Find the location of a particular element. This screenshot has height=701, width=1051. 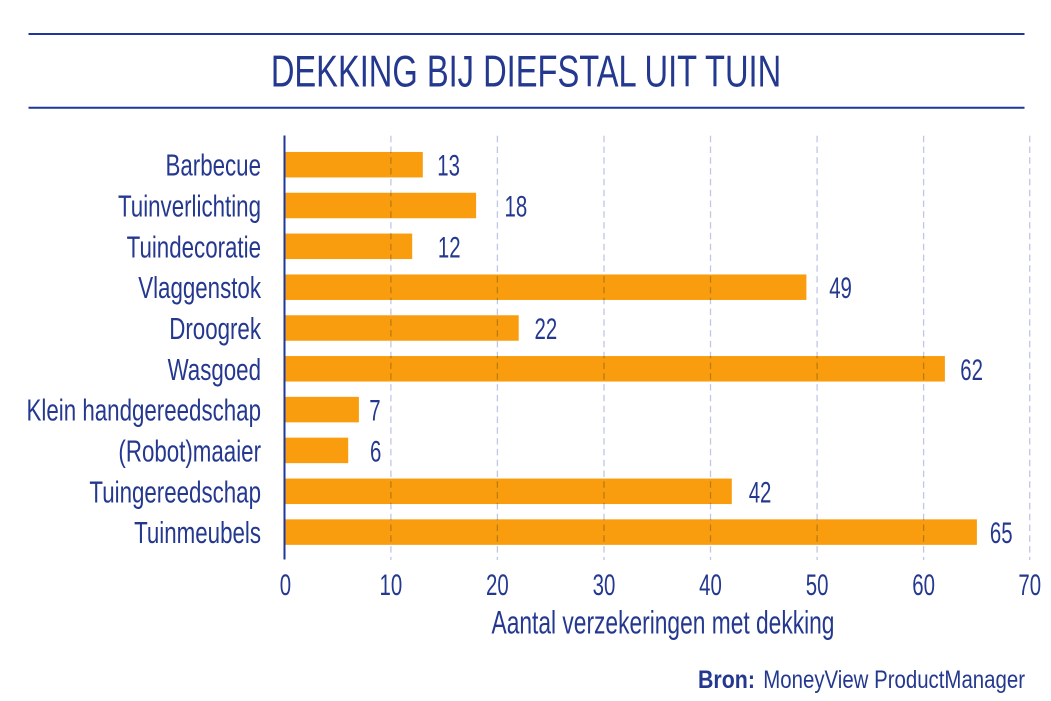

svg-text: Tuingereedschap is located at coordinates (175, 492).